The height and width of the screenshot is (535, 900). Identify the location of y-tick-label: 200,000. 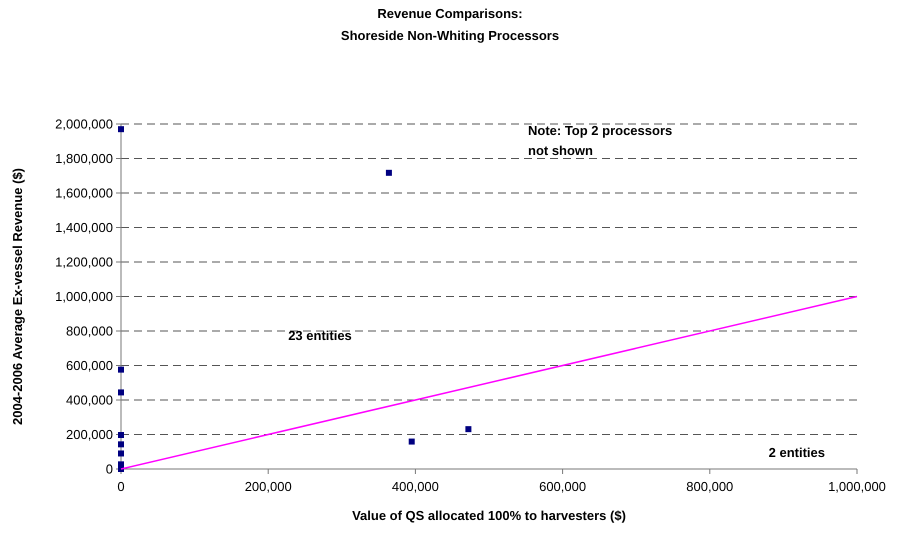
(89, 434).